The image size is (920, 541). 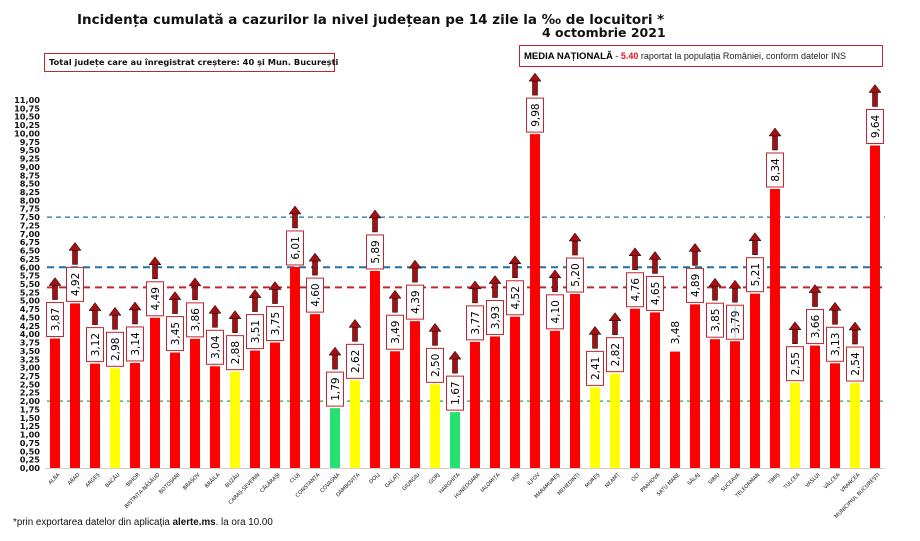 I want to click on value-label: 3,49, so click(x=395, y=319).